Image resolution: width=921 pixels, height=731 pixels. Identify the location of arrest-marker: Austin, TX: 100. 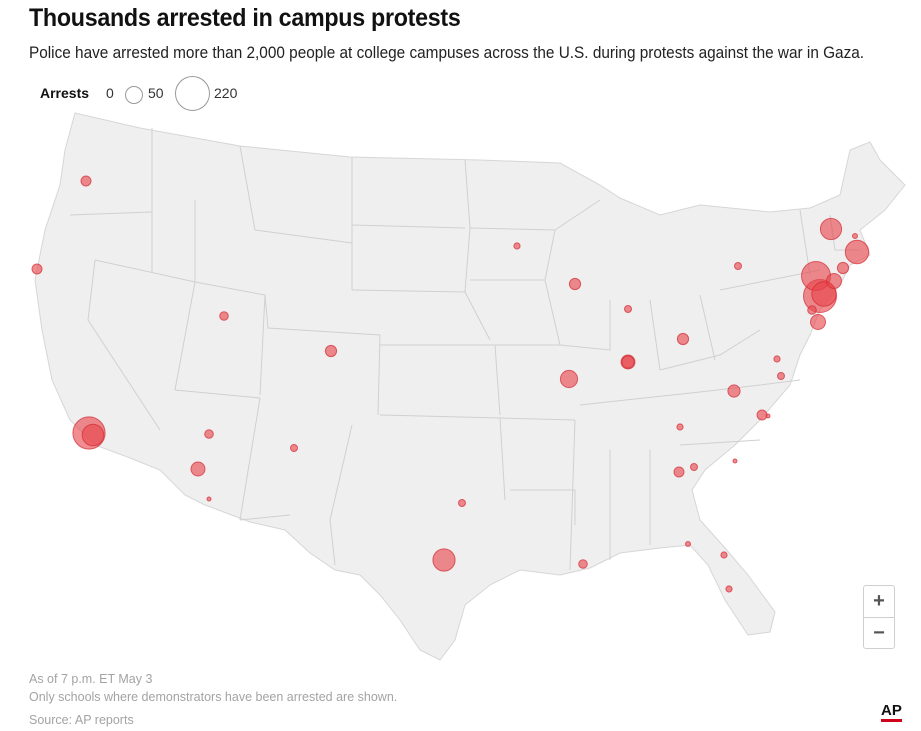
(444, 560).